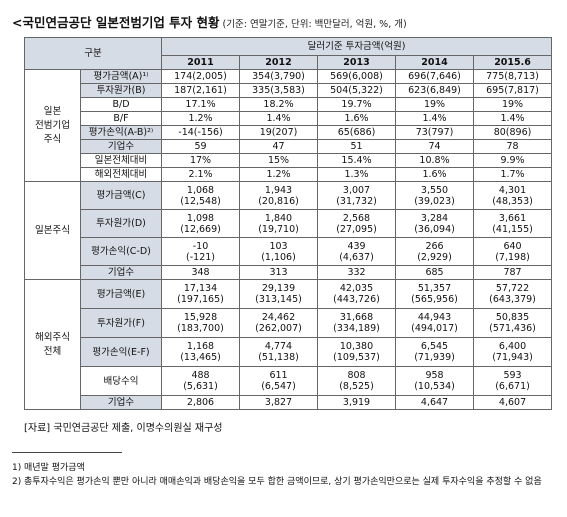  I want to click on table-cell: 313, so click(279, 272).